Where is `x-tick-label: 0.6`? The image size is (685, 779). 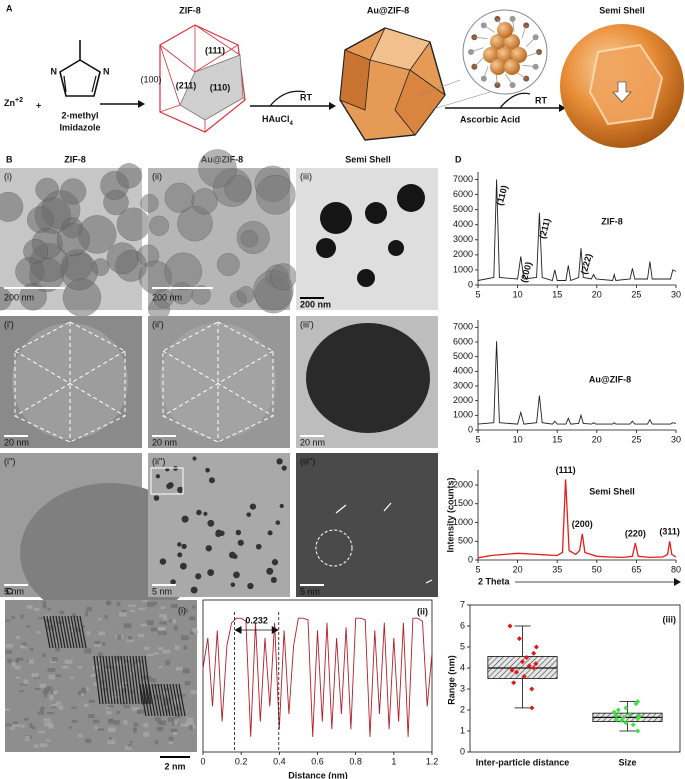 x-tick-label: 0.6 is located at coordinates (317, 761).